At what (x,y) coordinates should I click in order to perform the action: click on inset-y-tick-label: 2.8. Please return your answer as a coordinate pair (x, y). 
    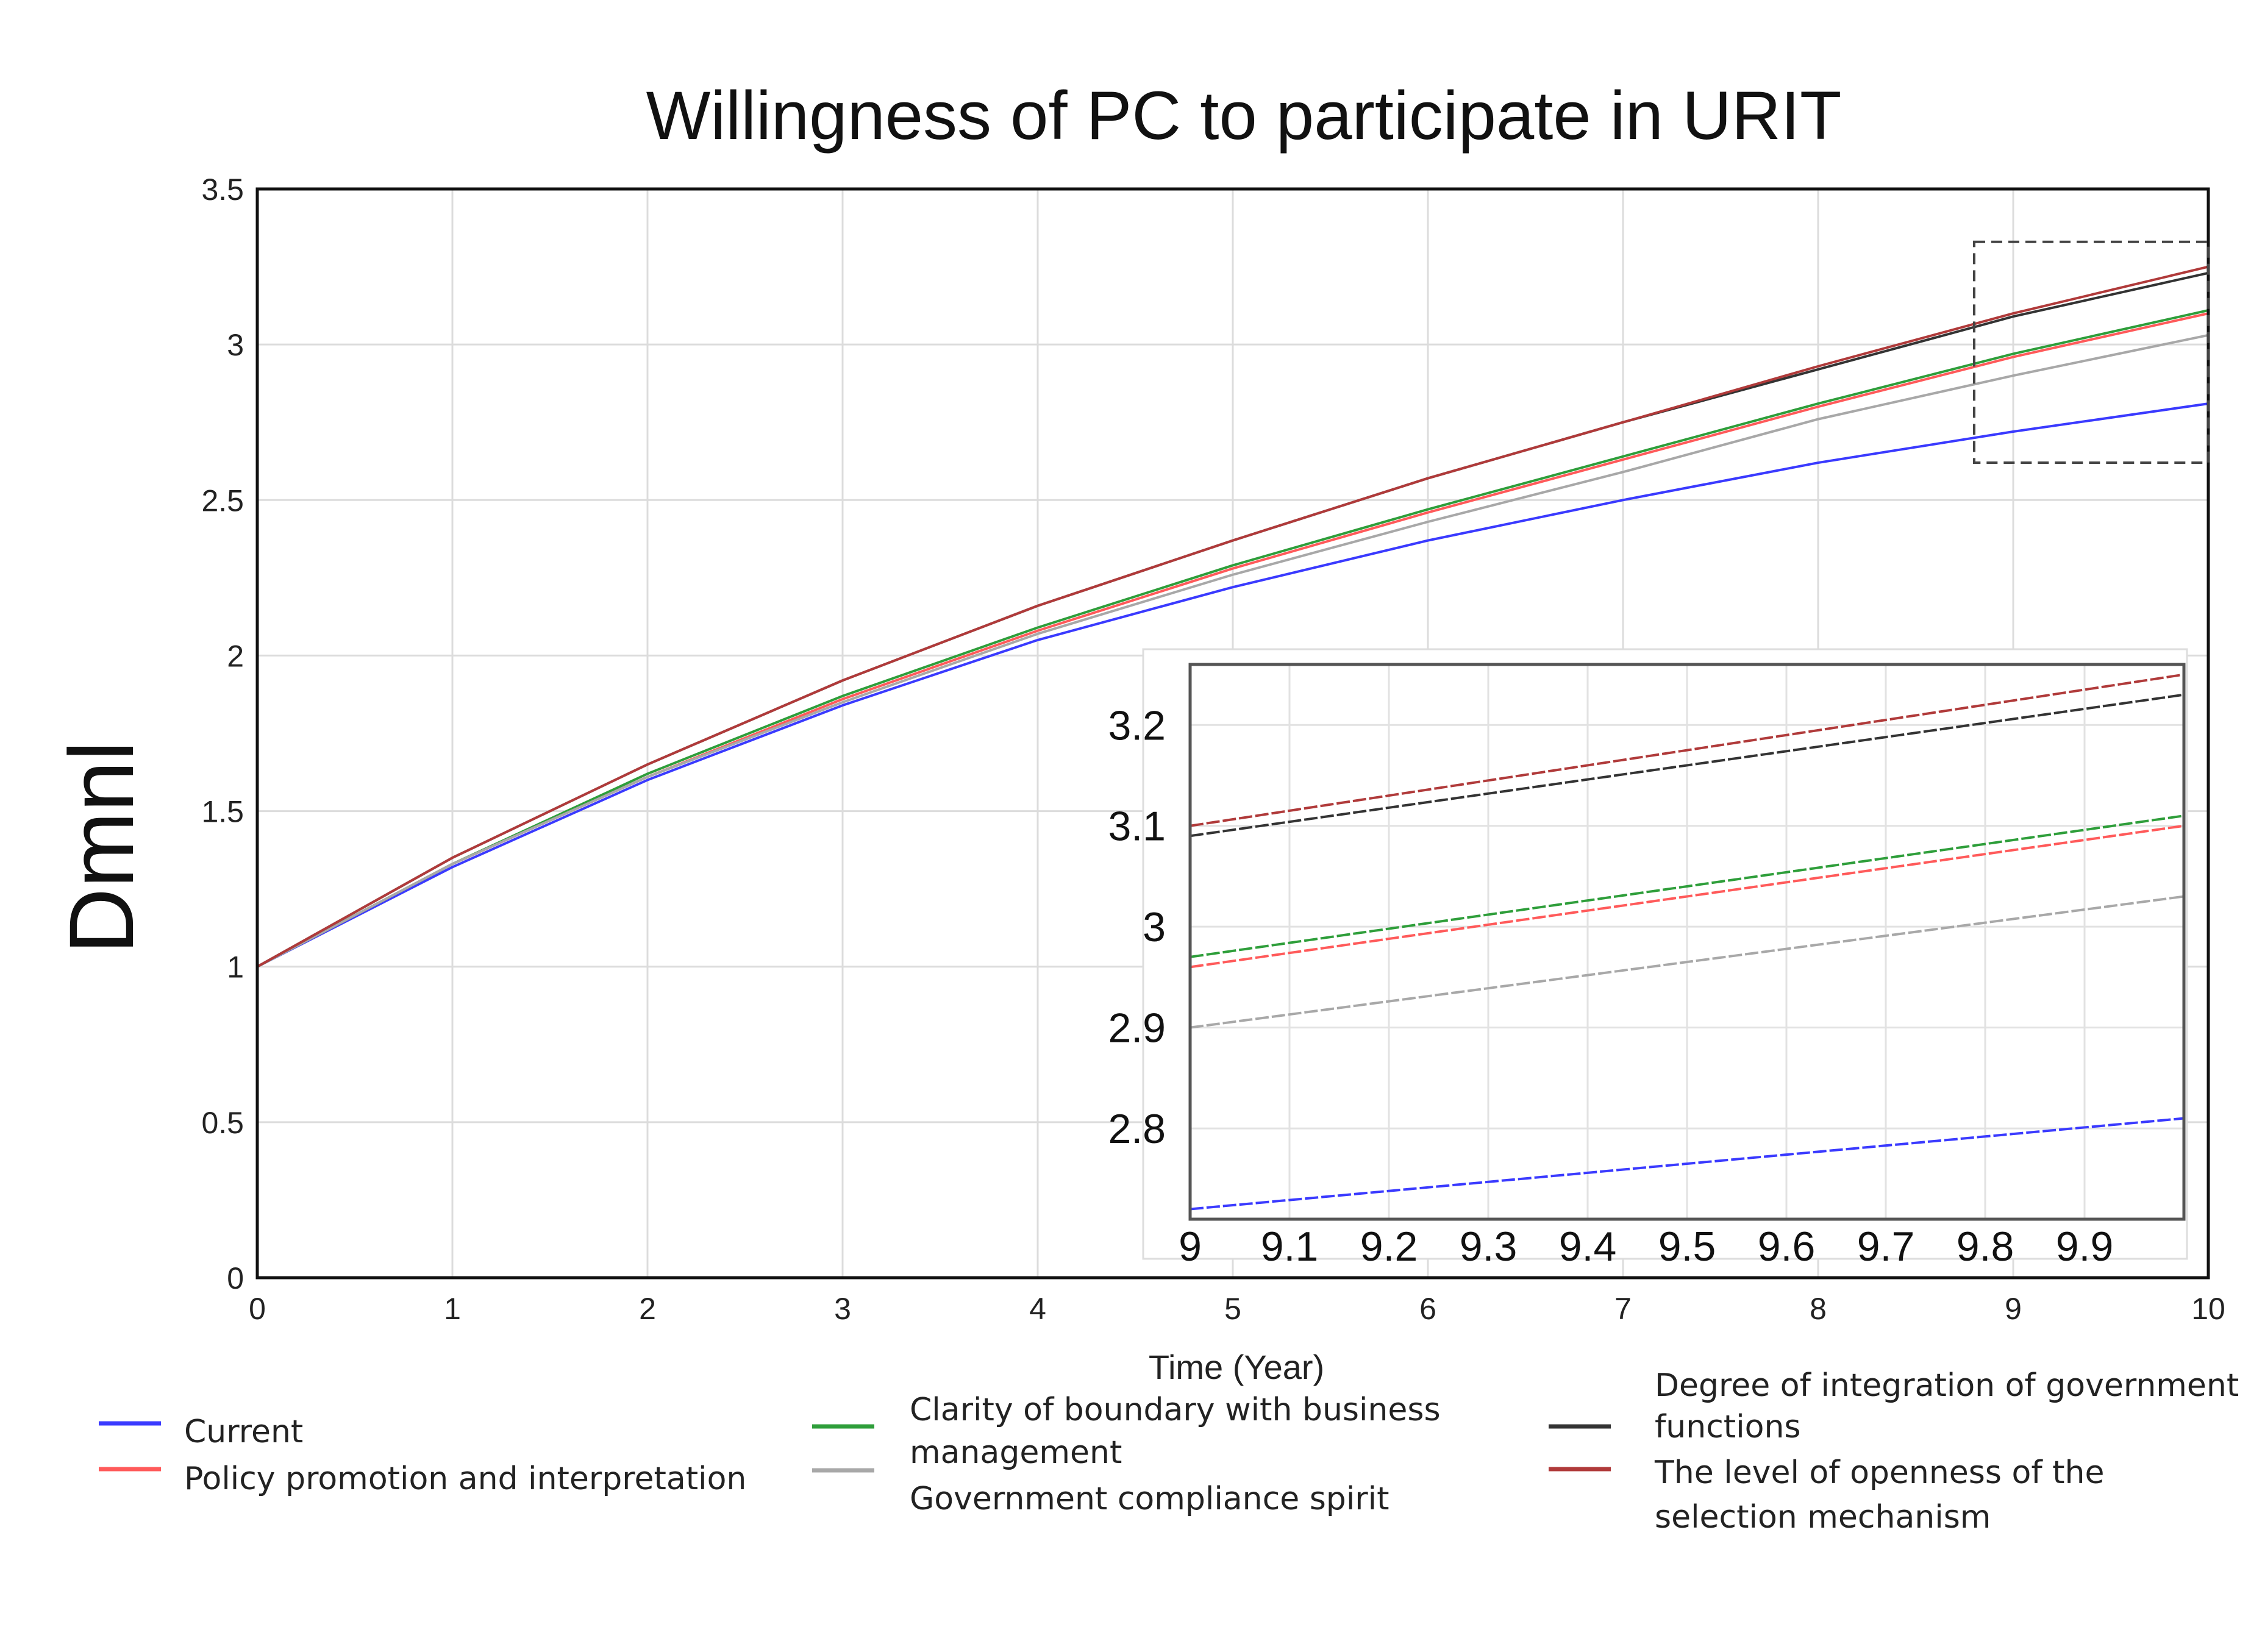
    Looking at the image, I should click on (1137, 1129).